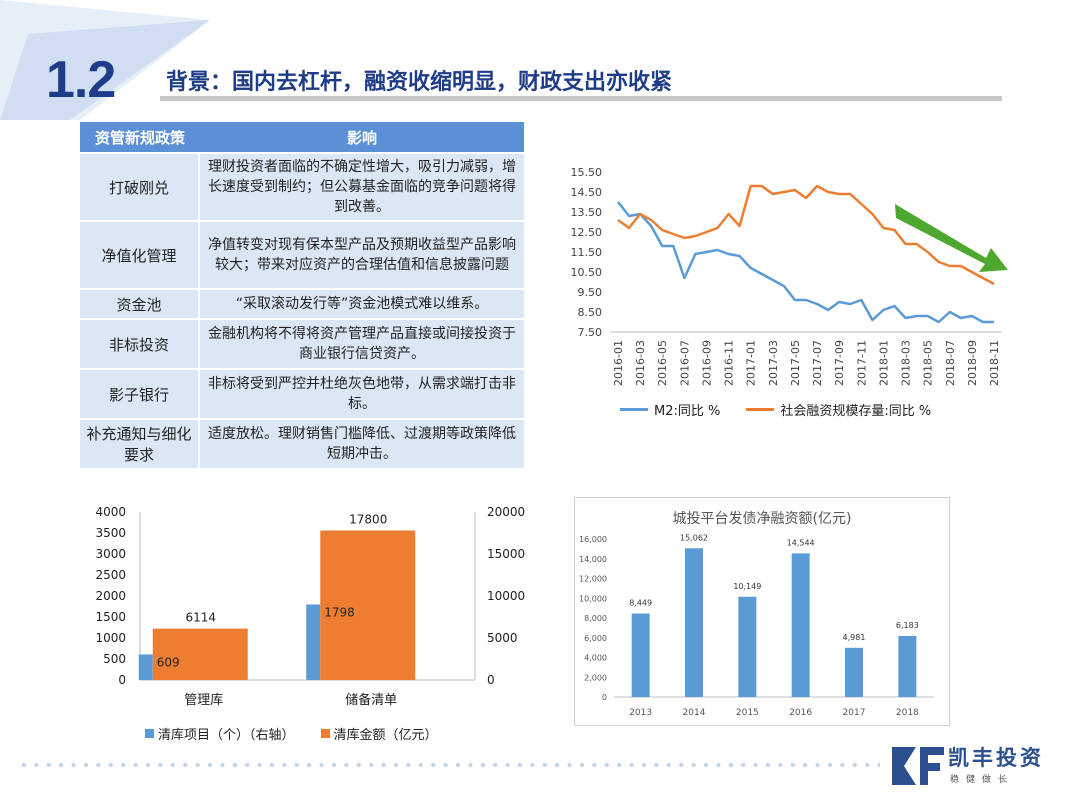  What do you see at coordinates (506, 596) in the screenshot?
I see `right-y-tick-label: 10000` at bounding box center [506, 596].